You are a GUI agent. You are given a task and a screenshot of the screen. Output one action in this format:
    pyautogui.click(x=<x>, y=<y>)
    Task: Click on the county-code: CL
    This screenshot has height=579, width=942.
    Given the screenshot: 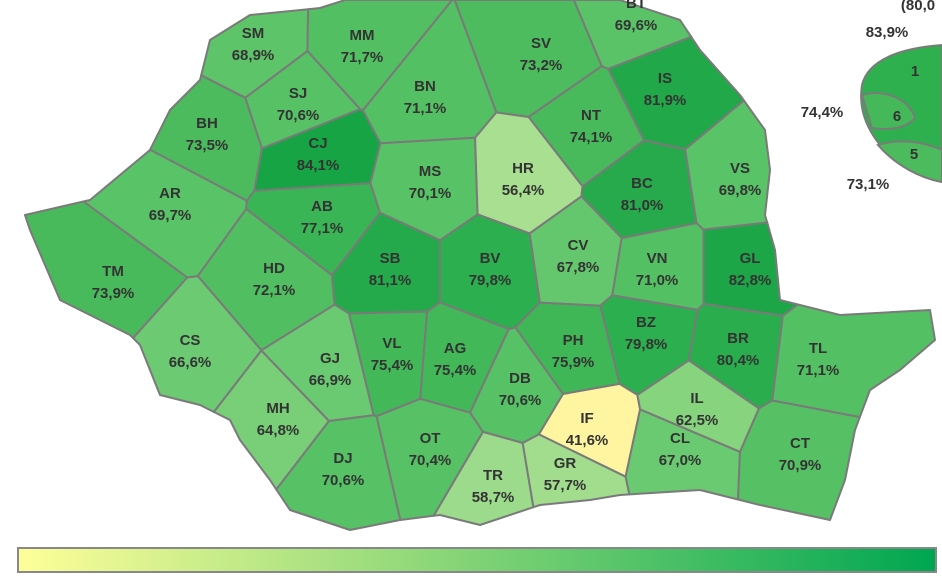 What is the action you would take?
    pyautogui.click(x=680, y=438)
    